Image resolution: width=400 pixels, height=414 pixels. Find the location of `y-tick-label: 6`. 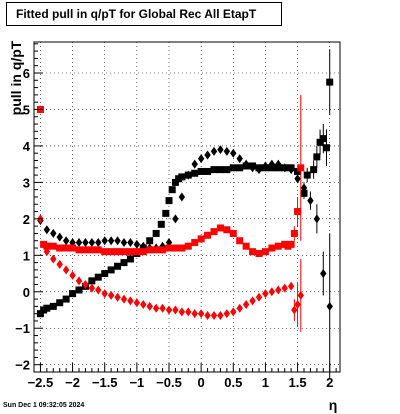

y-tick-label: 6 is located at coordinates (26, 73).